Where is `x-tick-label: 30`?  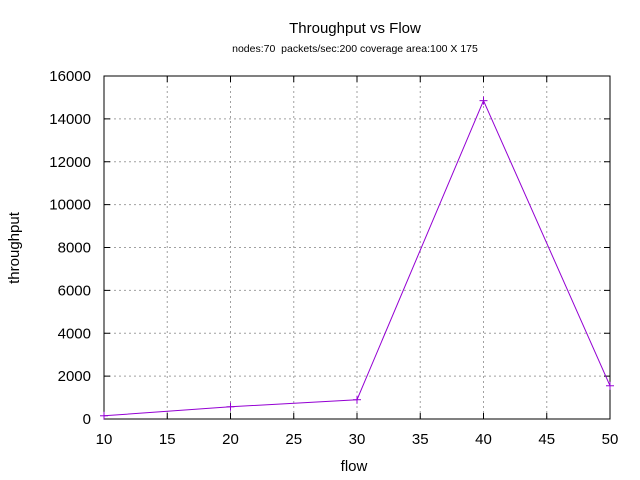
x-tick-label: 30 is located at coordinates (357, 439).